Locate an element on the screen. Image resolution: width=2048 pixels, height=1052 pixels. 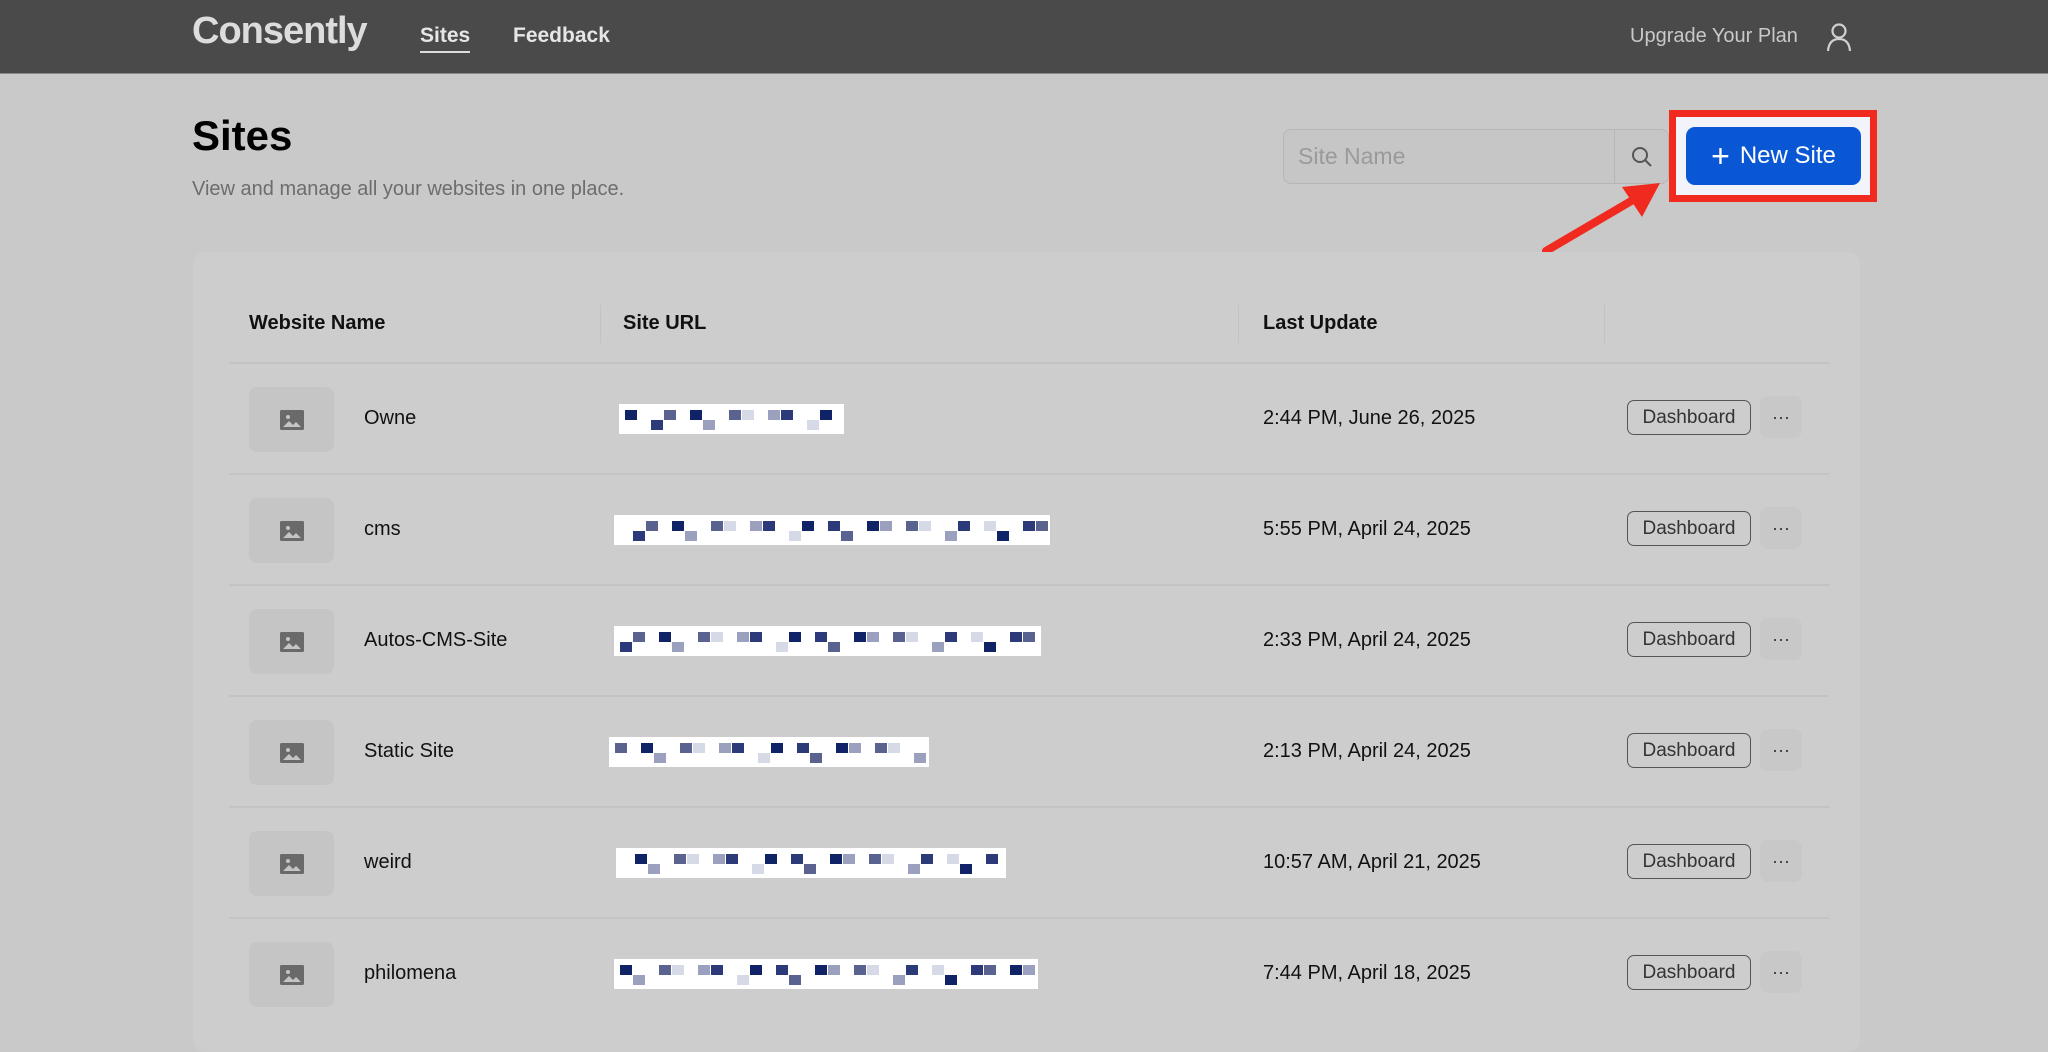
website-name: Autos-CMS-Site is located at coordinates (436, 640).